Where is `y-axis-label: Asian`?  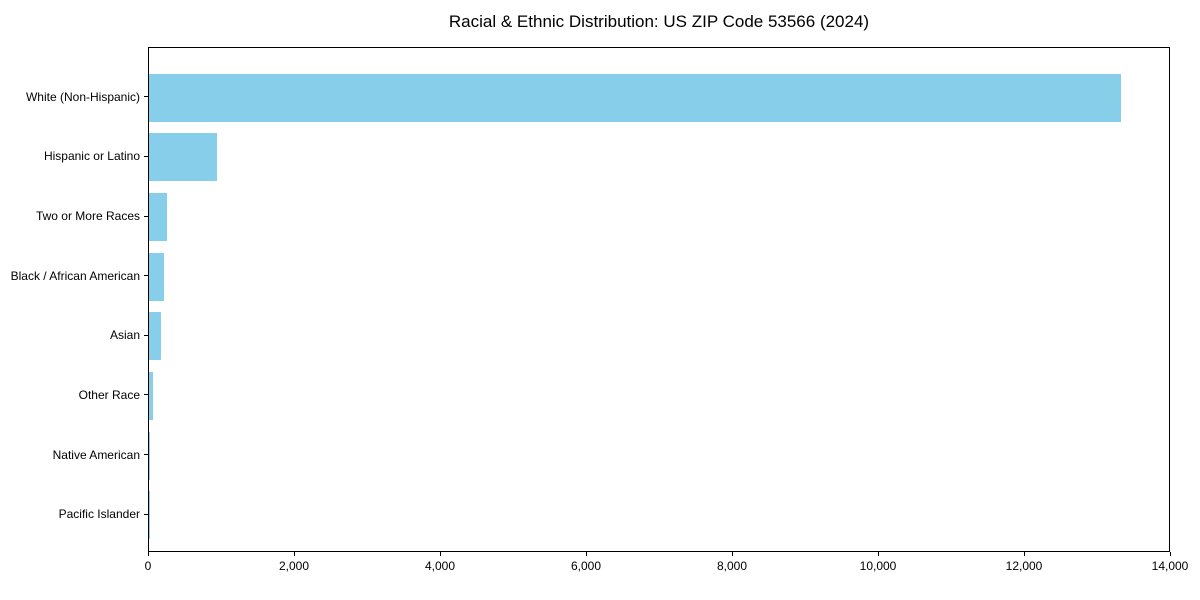 y-axis-label: Asian is located at coordinates (124, 335).